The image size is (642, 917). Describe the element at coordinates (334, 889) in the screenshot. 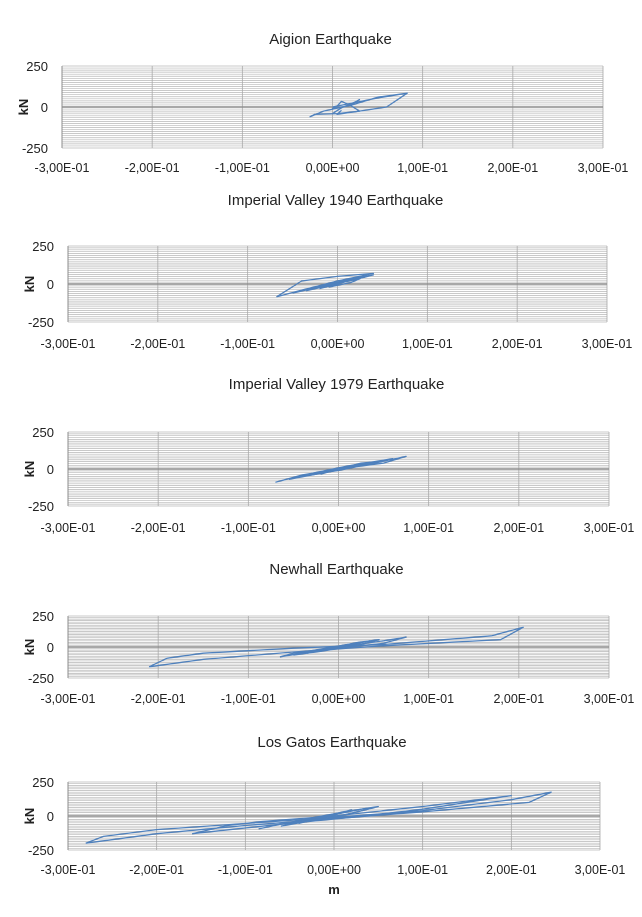

I see `x-axis-label: m` at that location.